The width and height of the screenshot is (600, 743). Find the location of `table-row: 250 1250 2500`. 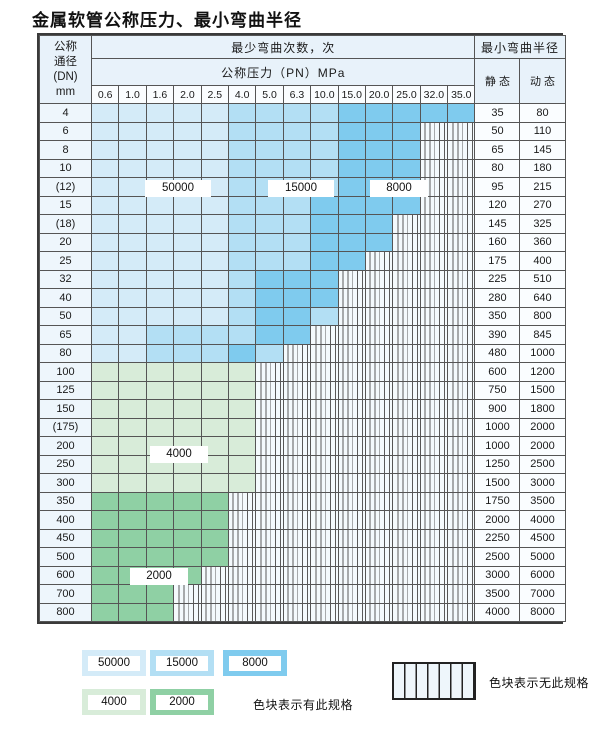

table-row: 250 1250 2500 is located at coordinates (302, 464).